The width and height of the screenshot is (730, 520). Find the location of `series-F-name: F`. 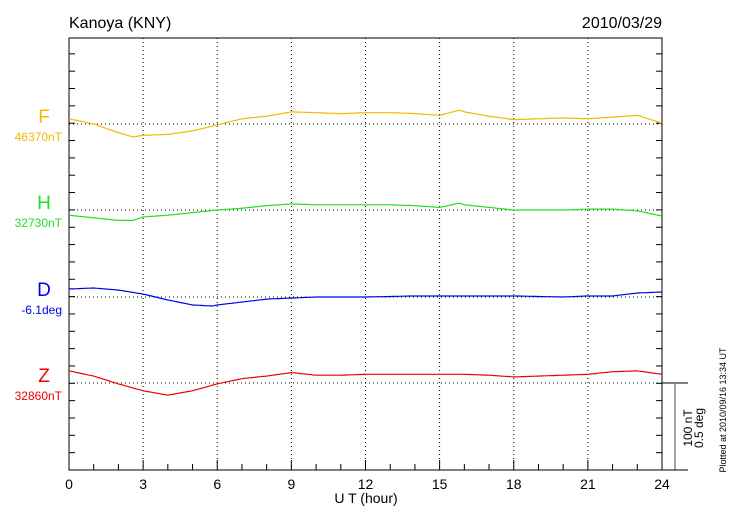

series-F-name: F is located at coordinates (44, 117).